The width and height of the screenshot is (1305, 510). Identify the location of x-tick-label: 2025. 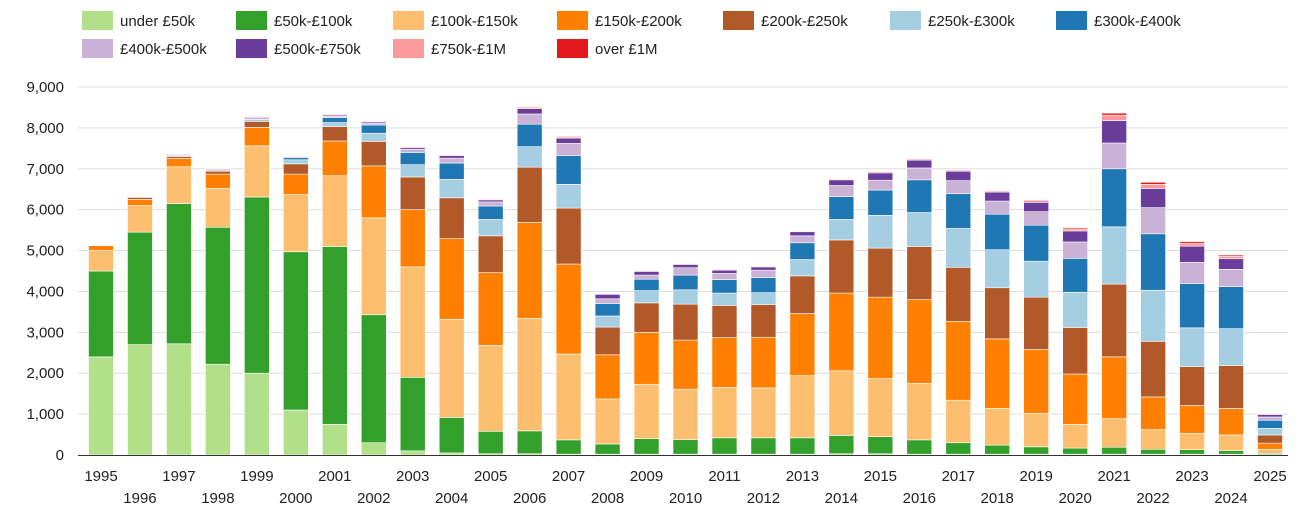
(1269, 476).